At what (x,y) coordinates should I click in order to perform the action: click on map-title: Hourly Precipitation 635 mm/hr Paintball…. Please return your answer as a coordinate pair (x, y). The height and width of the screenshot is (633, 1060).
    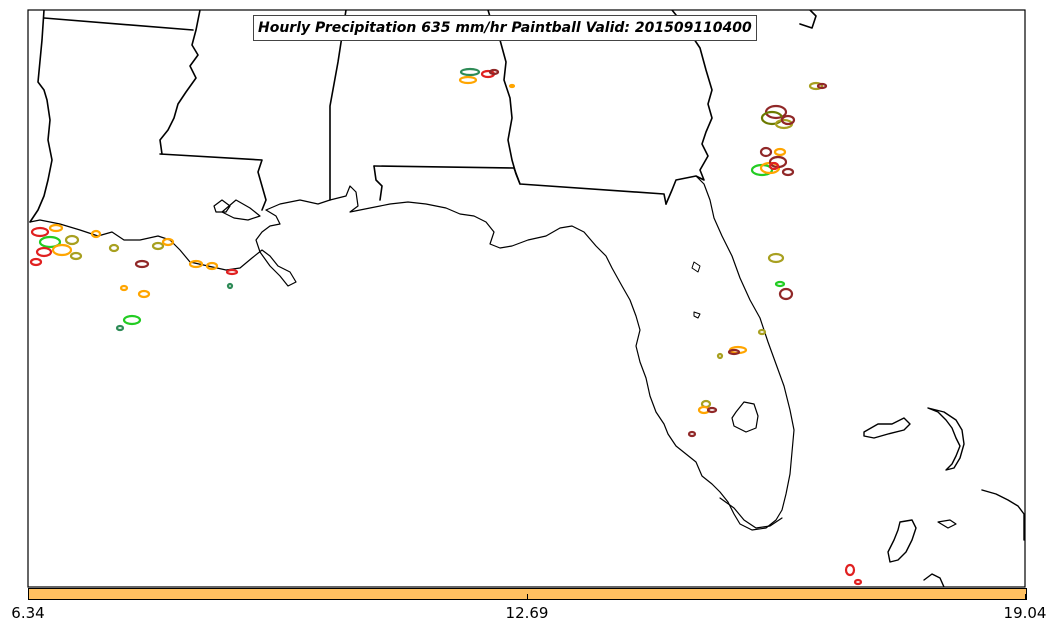
    Looking at the image, I should click on (505, 28).